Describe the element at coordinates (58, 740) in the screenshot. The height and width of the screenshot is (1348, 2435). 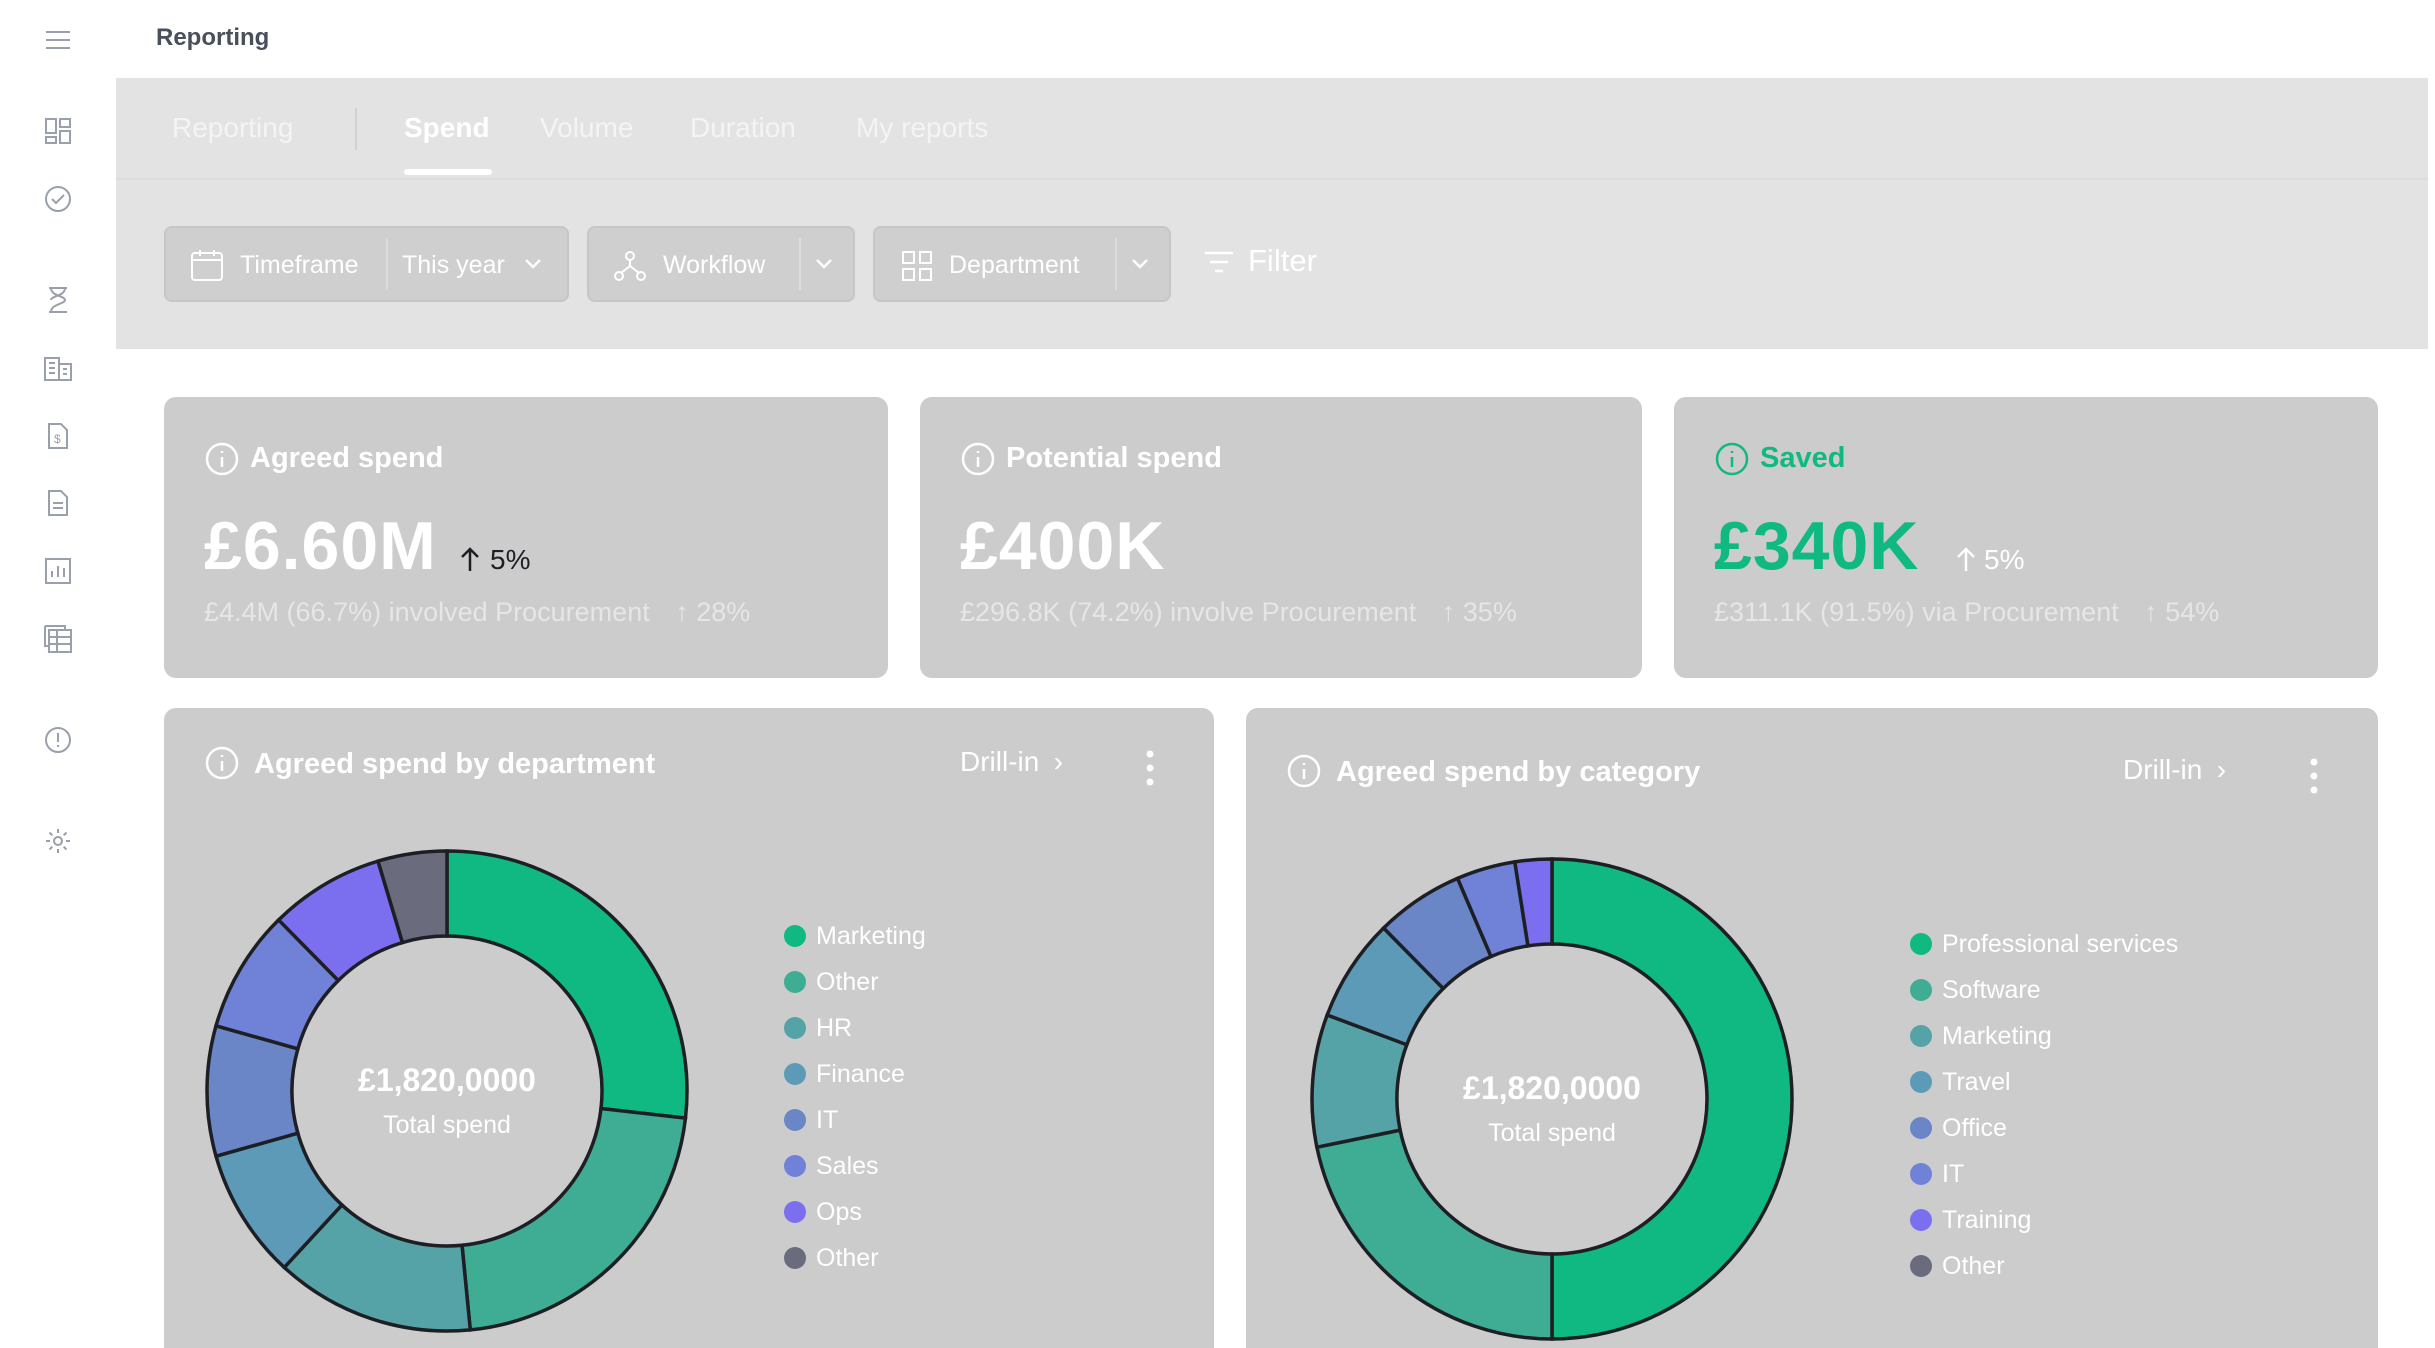
I see `alert-circle-icon` at that location.